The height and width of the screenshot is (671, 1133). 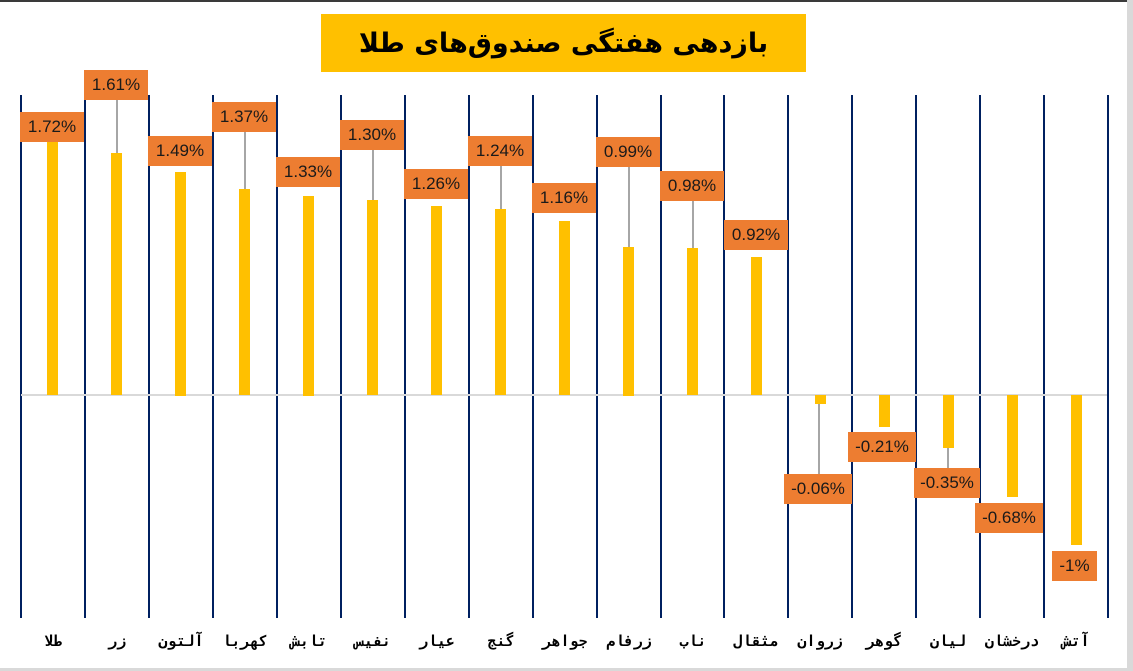 What do you see at coordinates (1130, 335) in the screenshot?
I see `scrollbar-edge` at bounding box center [1130, 335].